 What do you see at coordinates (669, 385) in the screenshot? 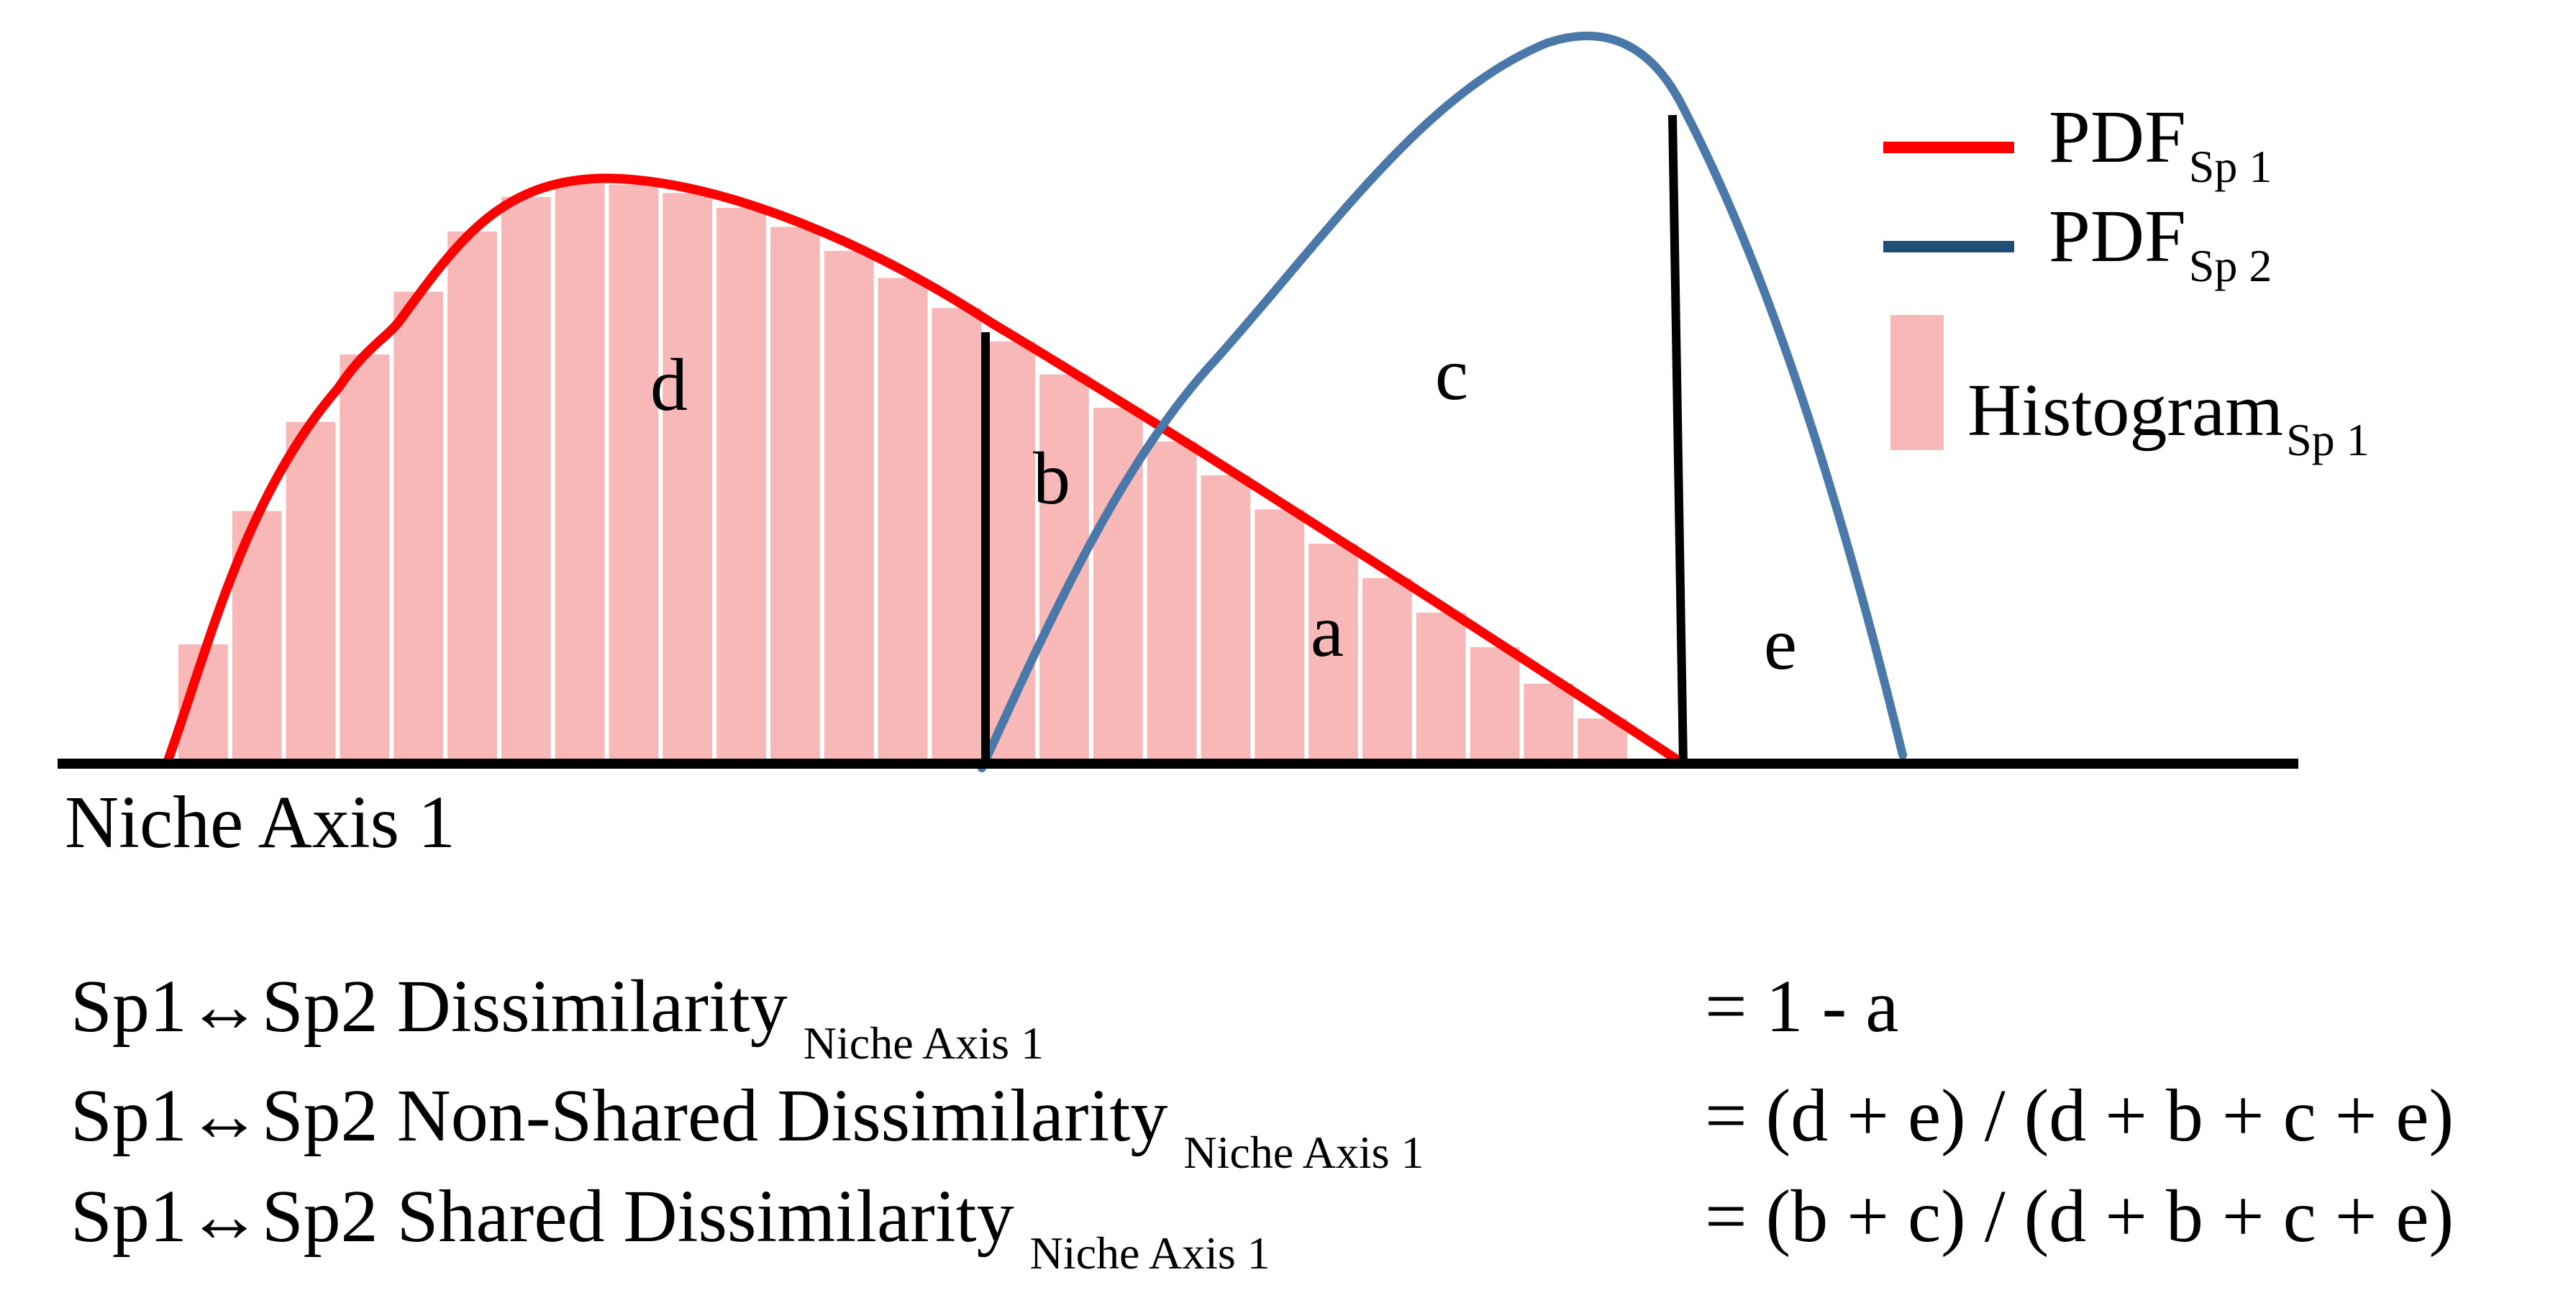
I see `region-label-d: d` at bounding box center [669, 385].